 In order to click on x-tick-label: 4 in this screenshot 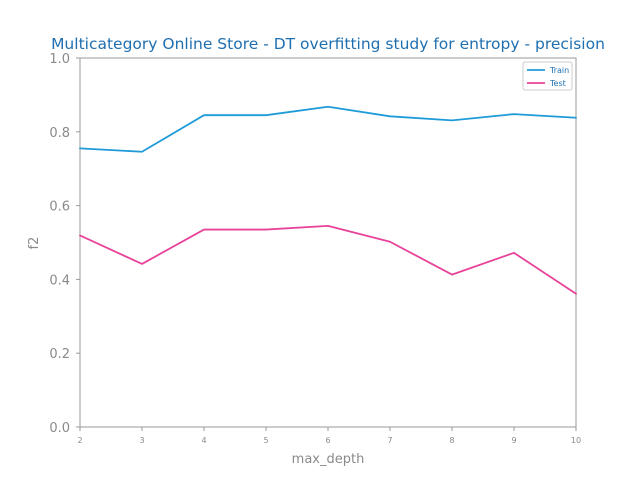, I will do `click(203, 440)`.